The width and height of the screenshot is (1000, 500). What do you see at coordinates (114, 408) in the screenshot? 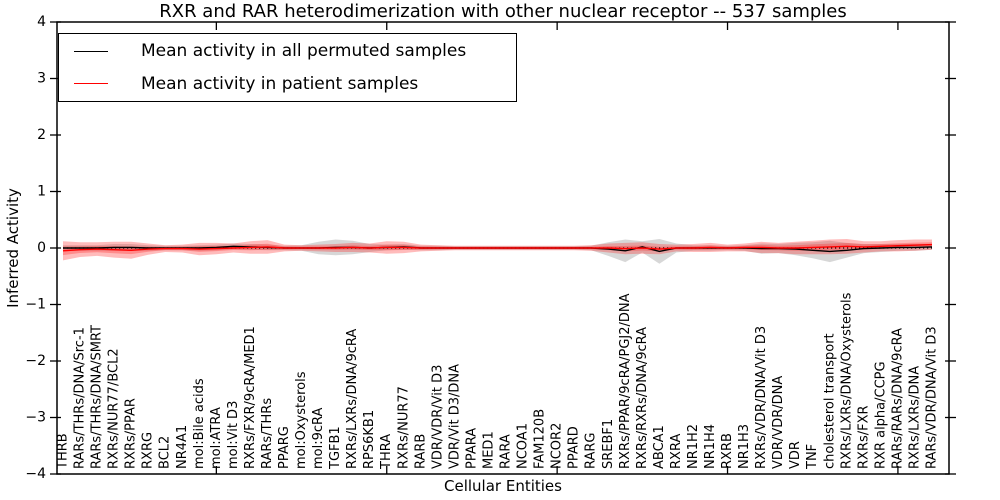
I see `x-tick-label: RXRs/NUR77/BCL2` at bounding box center [114, 408].